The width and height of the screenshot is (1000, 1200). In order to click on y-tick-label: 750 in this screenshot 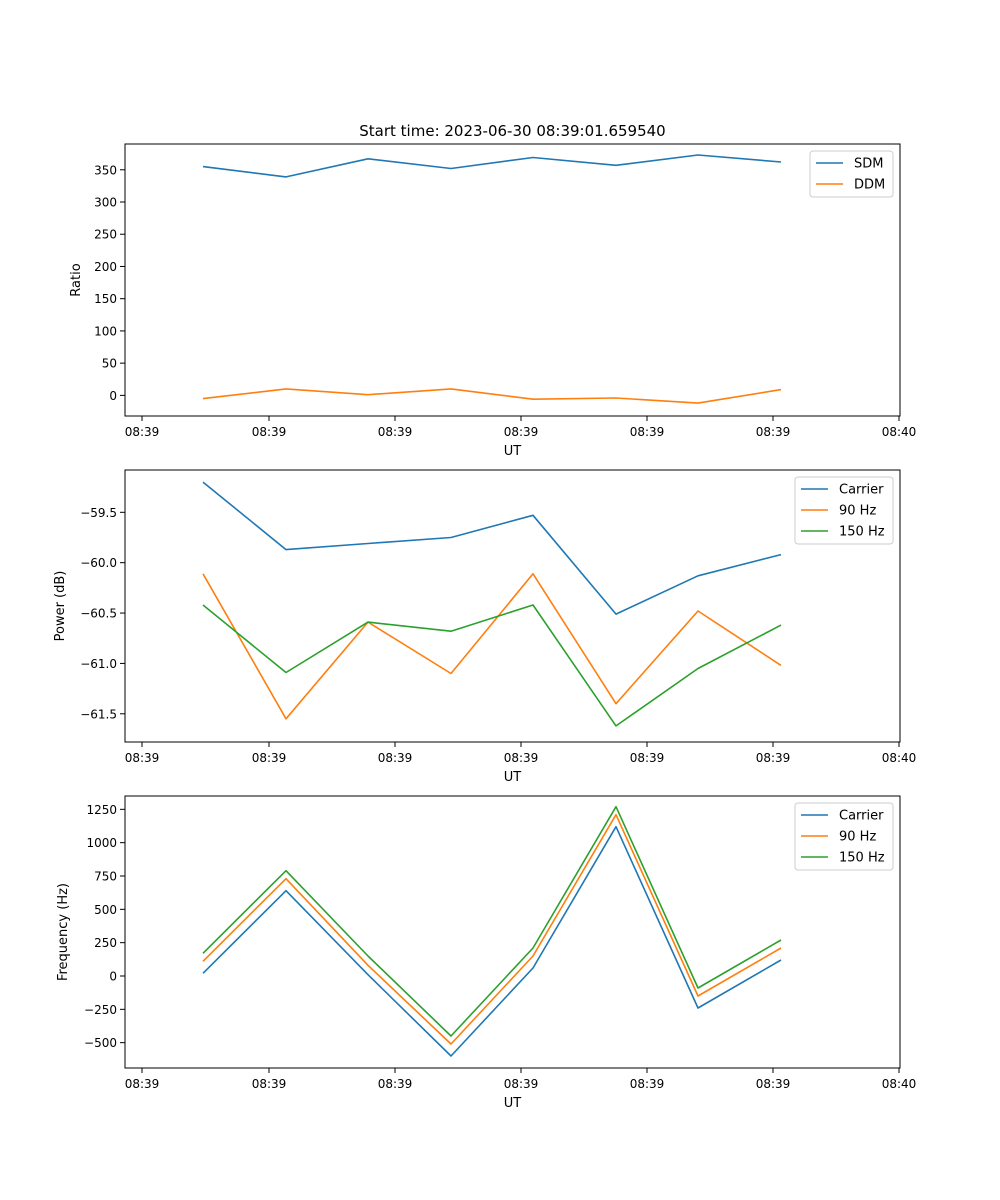, I will do `click(105, 877)`.